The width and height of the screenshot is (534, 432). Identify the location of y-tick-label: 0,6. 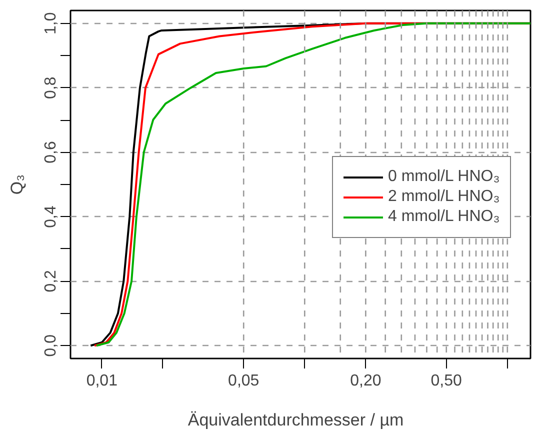
(51, 152).